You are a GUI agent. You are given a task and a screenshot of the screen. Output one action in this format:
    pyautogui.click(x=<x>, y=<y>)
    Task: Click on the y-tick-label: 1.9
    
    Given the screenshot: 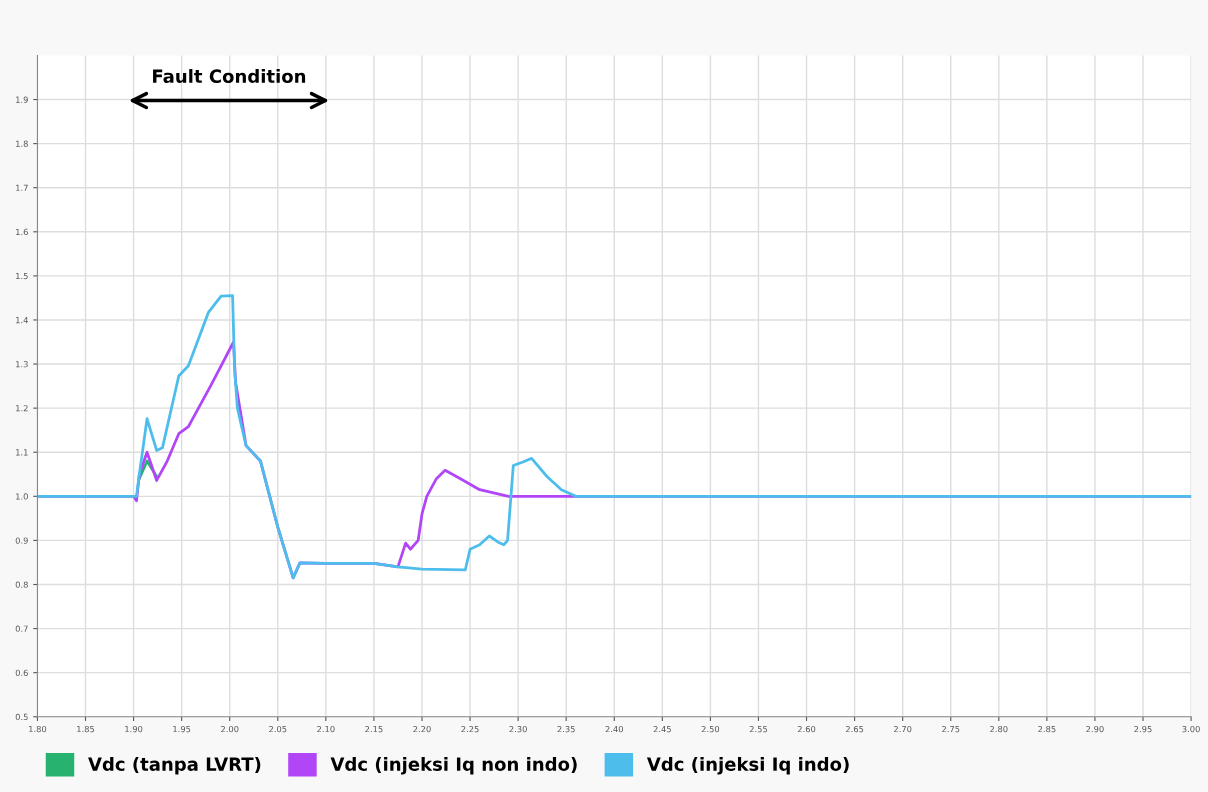 What is the action you would take?
    pyautogui.click(x=22, y=99)
    